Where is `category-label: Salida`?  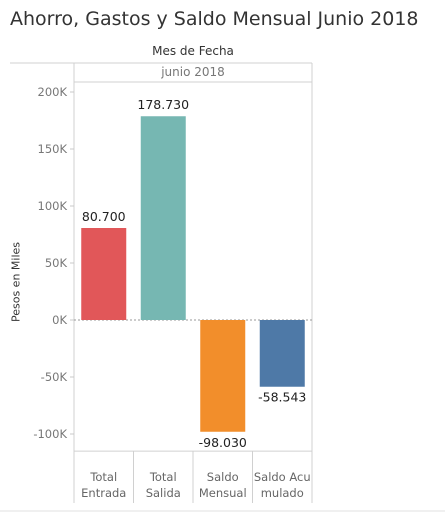
category-label: Salida is located at coordinates (163, 493).